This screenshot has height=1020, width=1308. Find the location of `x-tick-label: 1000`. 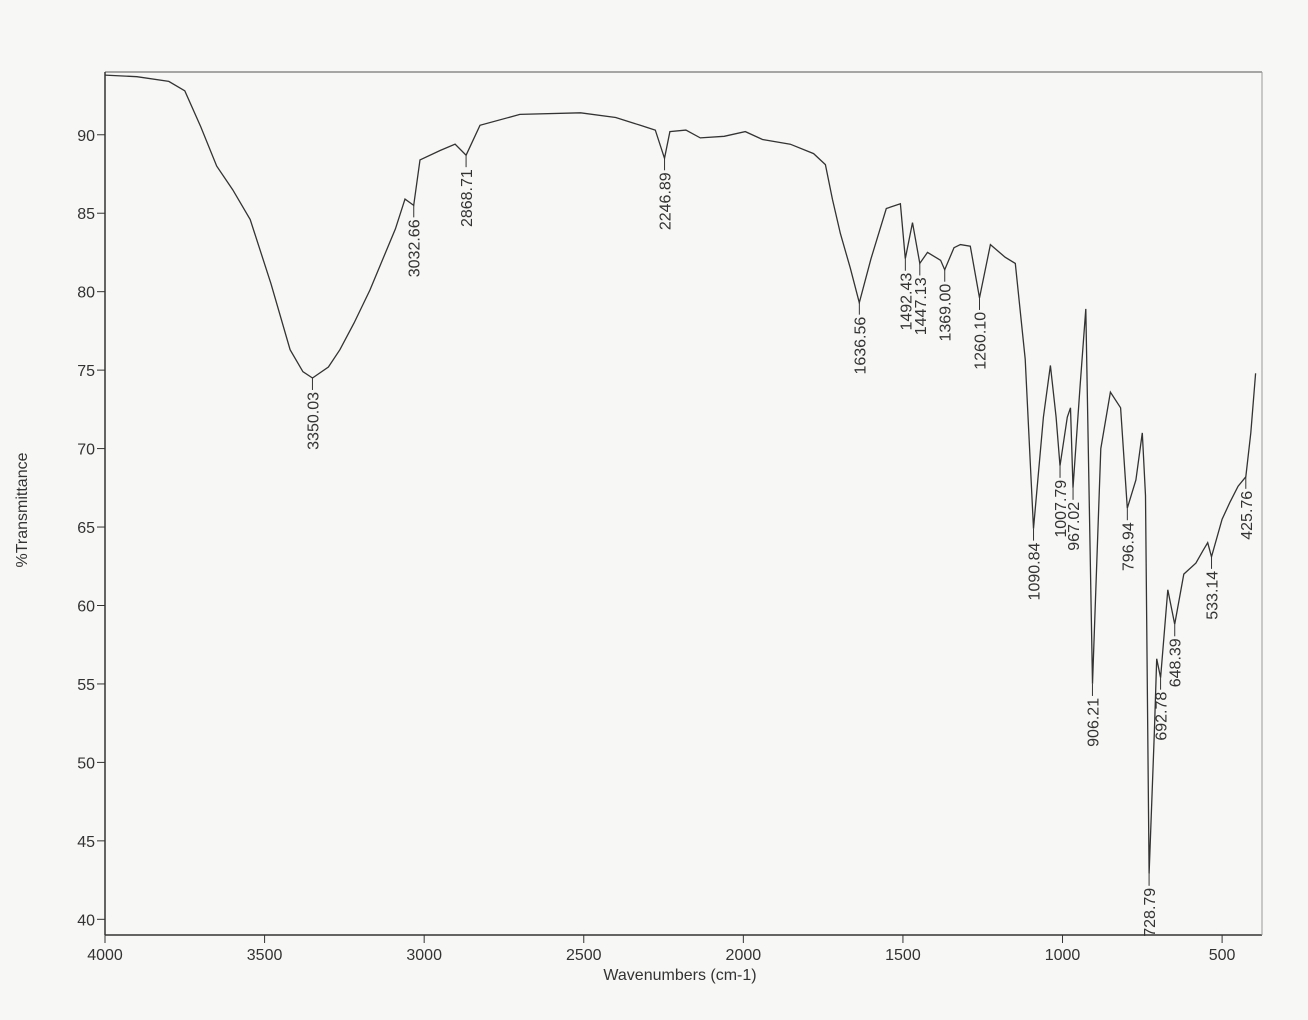

x-tick-label: 1000 is located at coordinates (1063, 955).